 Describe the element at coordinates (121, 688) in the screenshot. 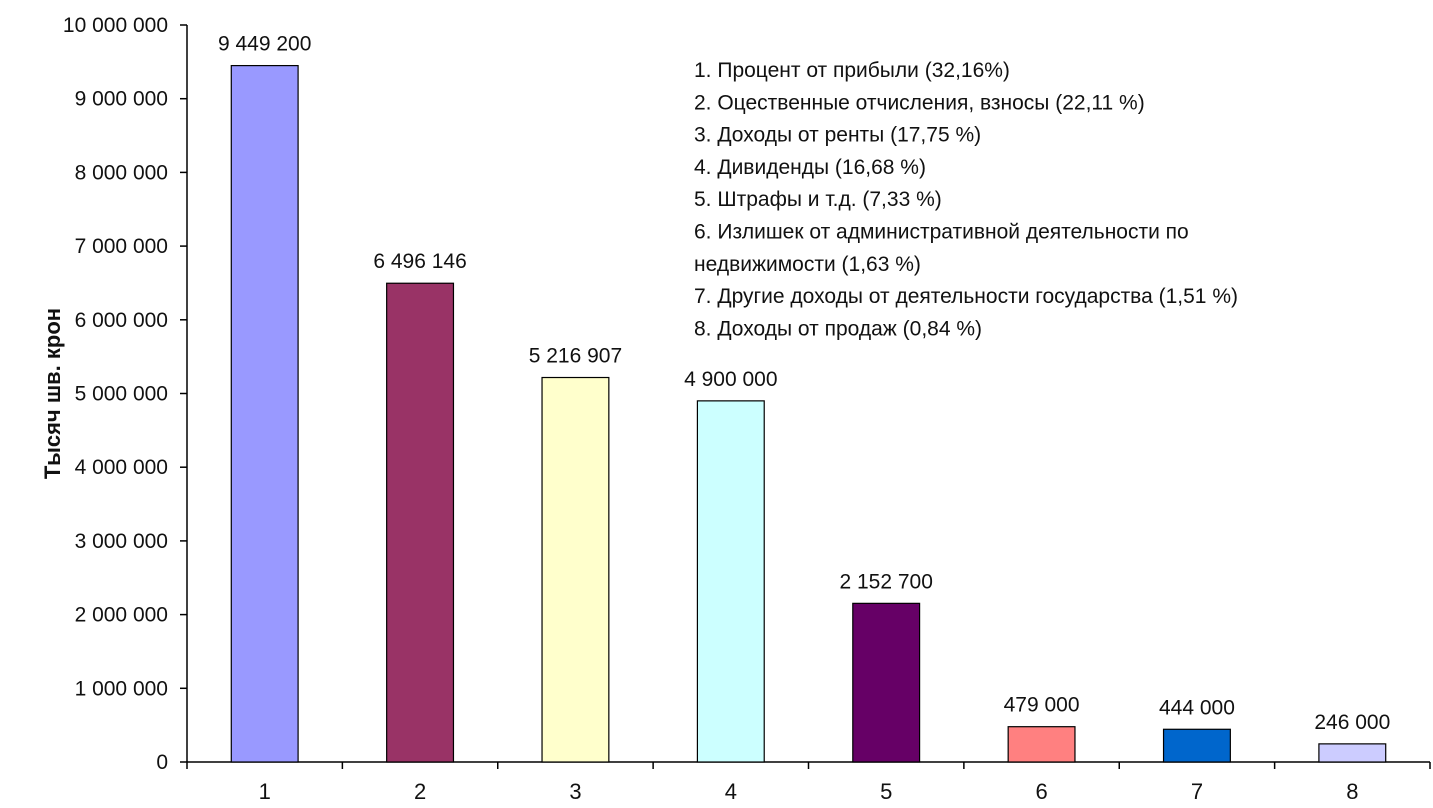

I see `y-tick-label: 1 000 000` at that location.